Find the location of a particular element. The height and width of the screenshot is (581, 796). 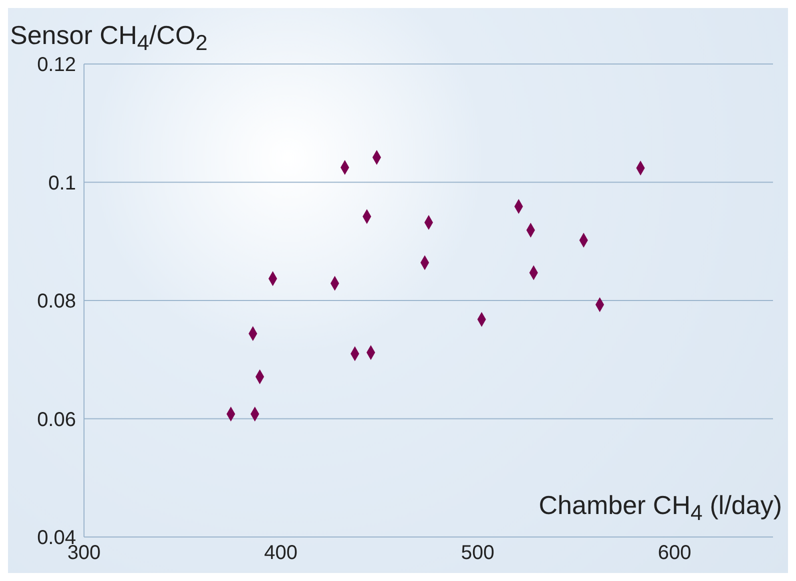

y-tick-label: 0.12 is located at coordinates (56, 65).